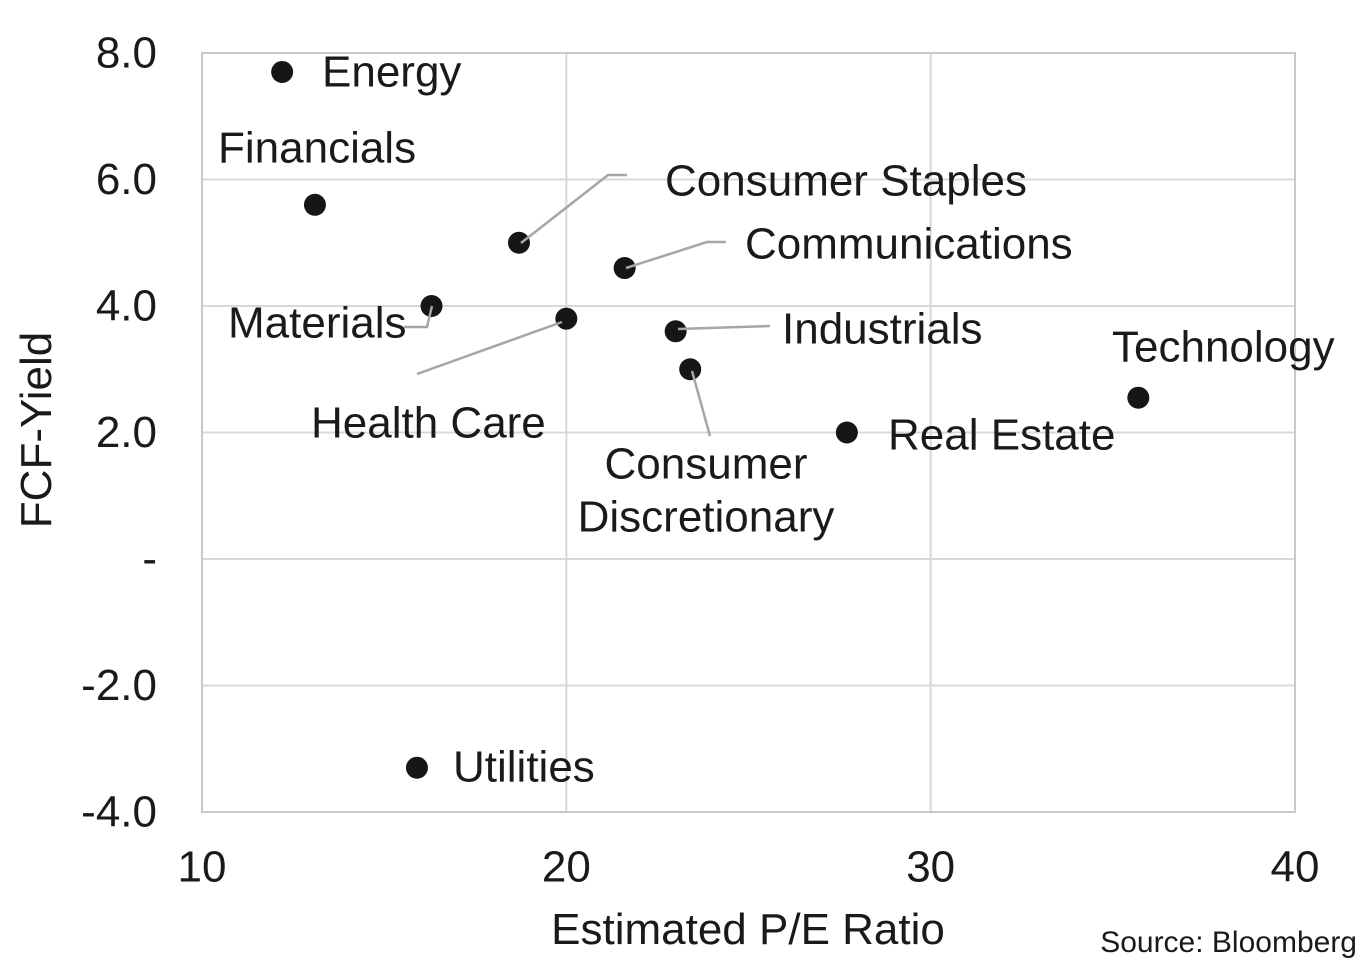 The height and width of the screenshot is (968, 1365). I want to click on point-label-industrials: Industrials, so click(882, 329).